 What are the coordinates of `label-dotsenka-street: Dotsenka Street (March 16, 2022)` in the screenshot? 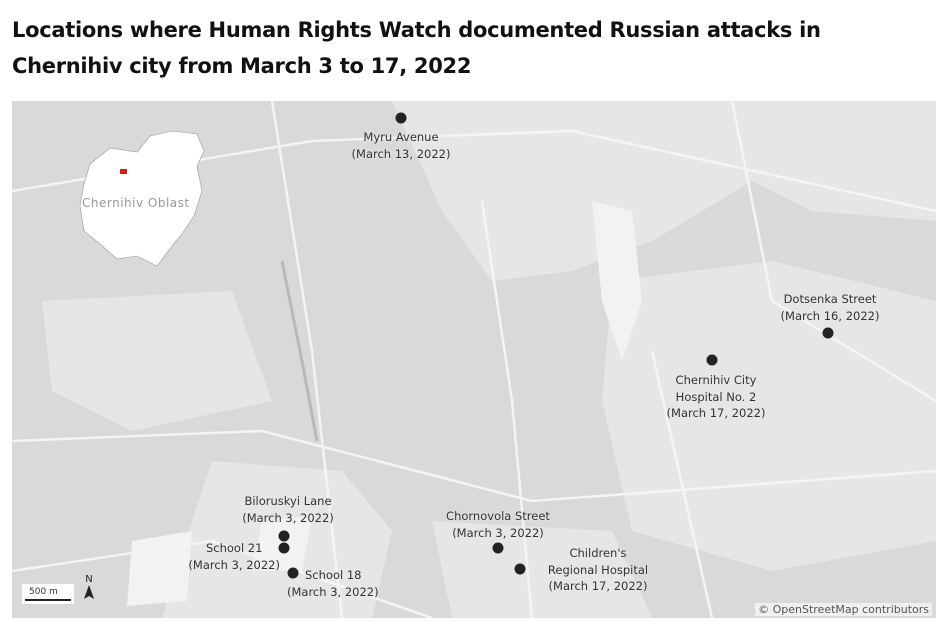 It's located at (830, 307).